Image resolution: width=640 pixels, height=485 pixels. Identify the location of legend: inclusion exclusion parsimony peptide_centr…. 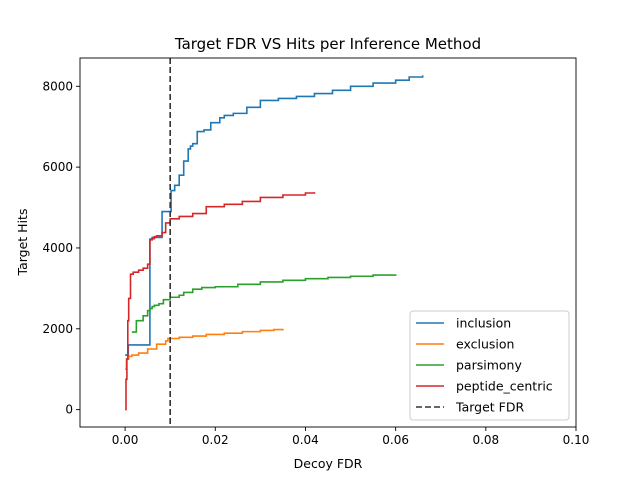
(489, 365).